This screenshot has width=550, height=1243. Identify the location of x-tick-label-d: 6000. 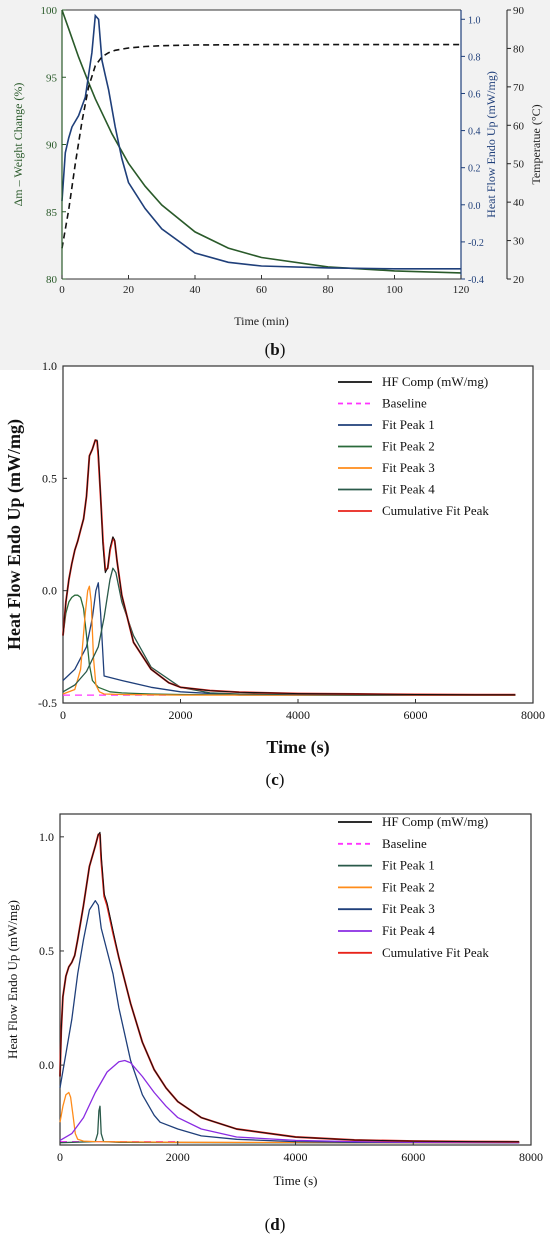
(413, 1157).